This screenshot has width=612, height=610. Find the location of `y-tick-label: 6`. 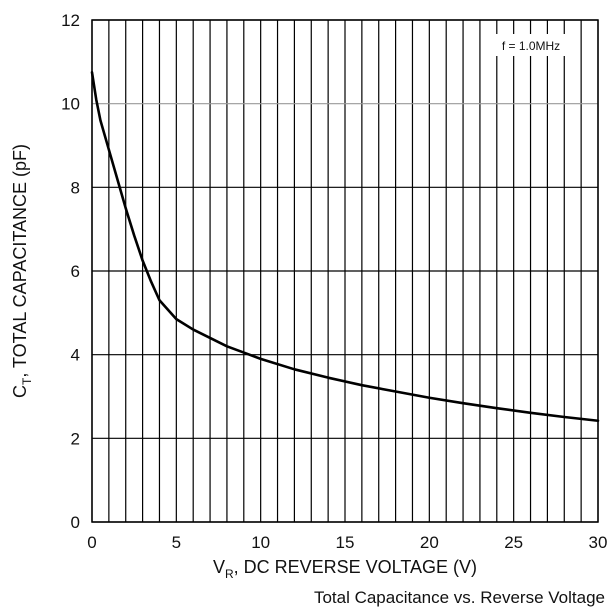

y-tick-label: 6 is located at coordinates (75, 271).